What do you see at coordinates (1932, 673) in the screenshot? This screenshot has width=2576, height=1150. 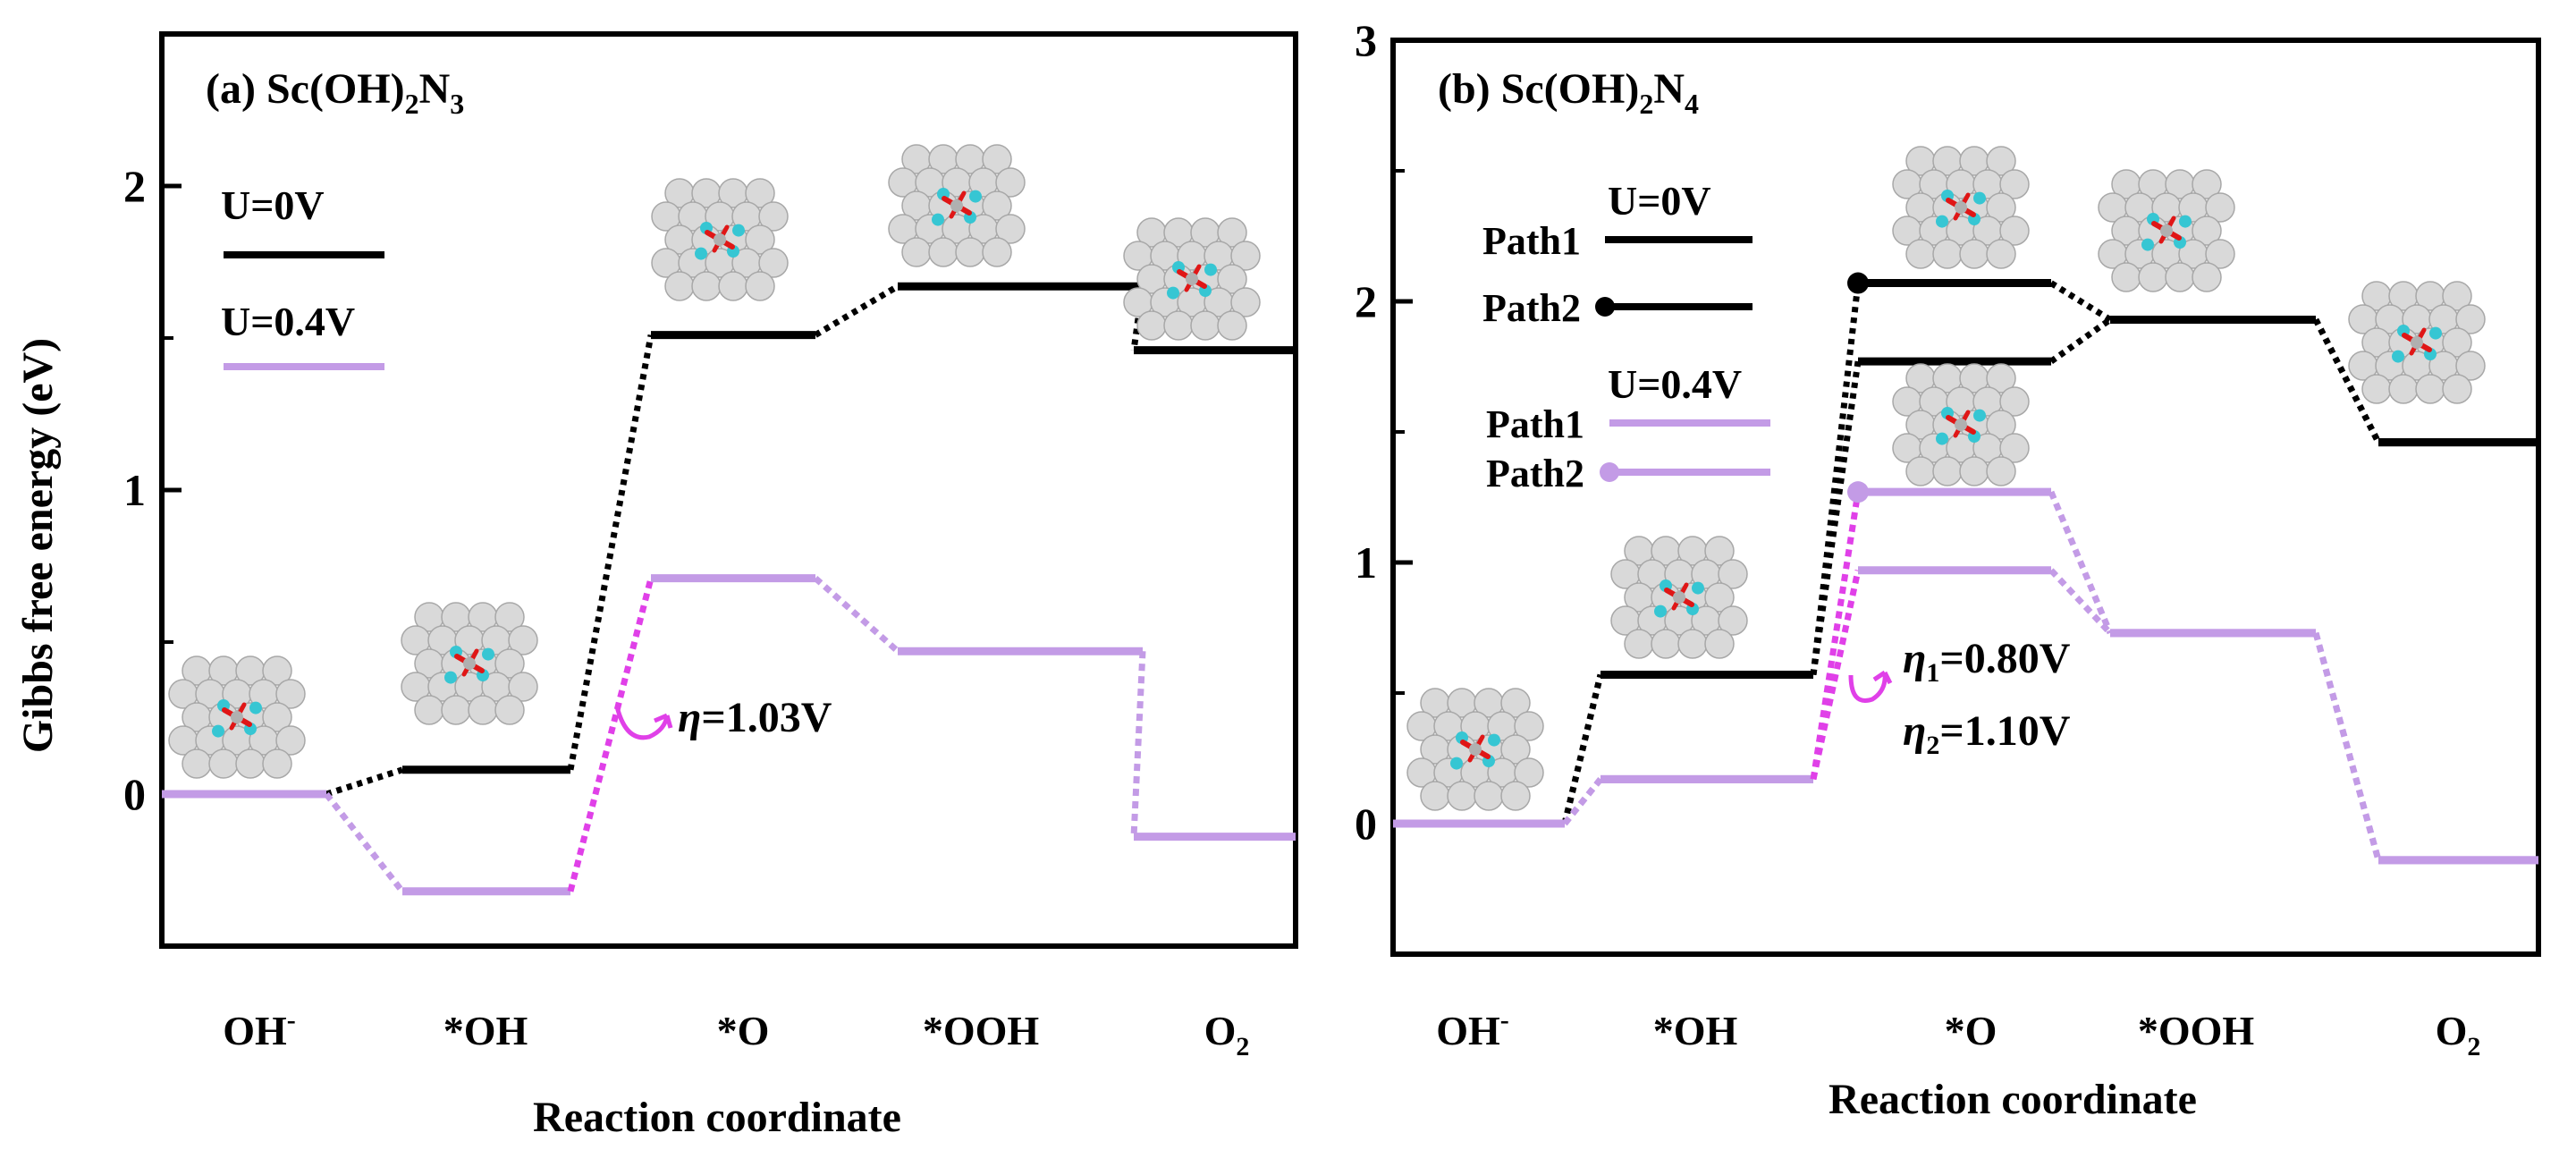 I see `eta-sub: 1` at bounding box center [1932, 673].